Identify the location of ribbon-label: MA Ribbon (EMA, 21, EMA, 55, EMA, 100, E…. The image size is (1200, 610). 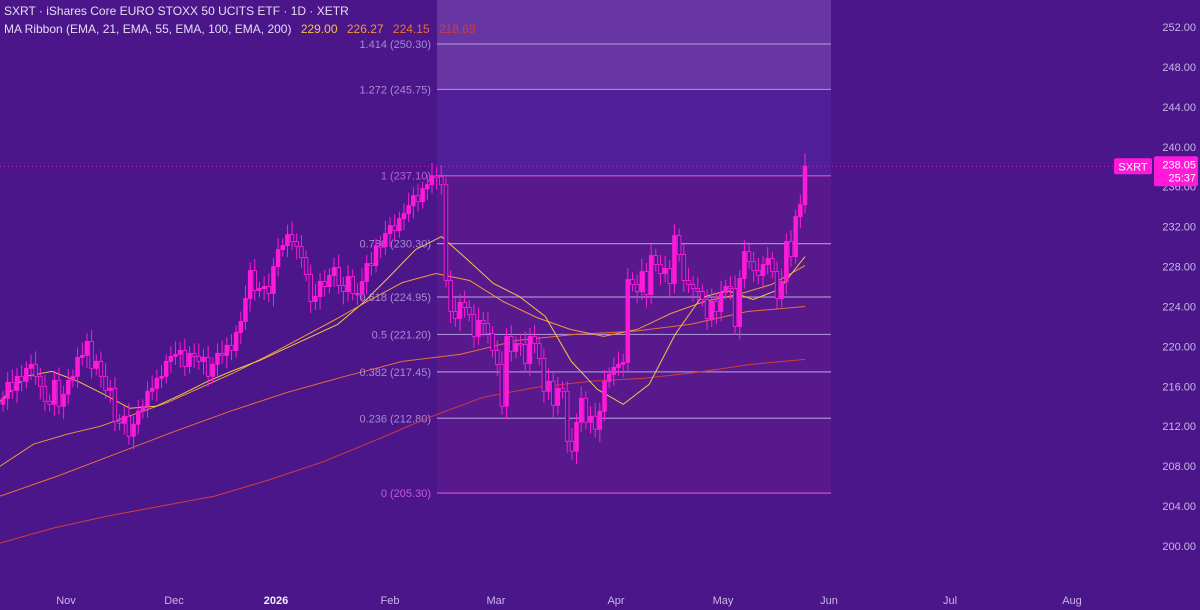
(148, 29).